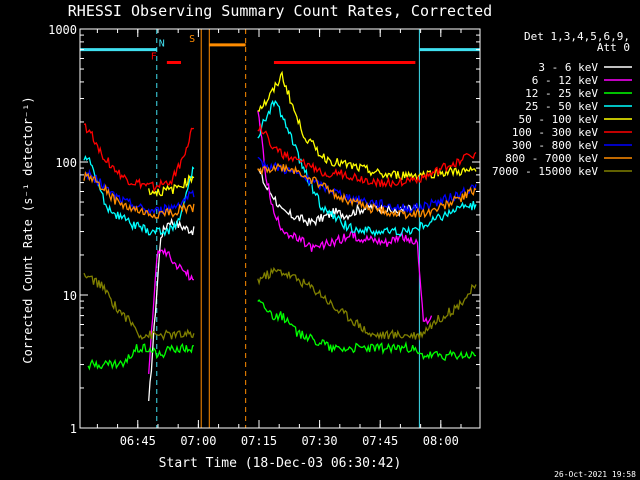 The image size is (640, 480). Describe the element at coordinates (162, 44) in the screenshot. I see `night-flag-label: N` at that location.